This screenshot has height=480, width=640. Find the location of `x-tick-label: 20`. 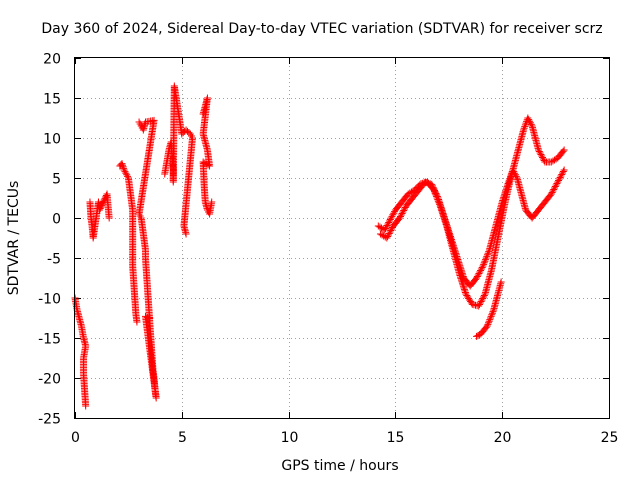

x-tick-label: 20 is located at coordinates (503, 438).